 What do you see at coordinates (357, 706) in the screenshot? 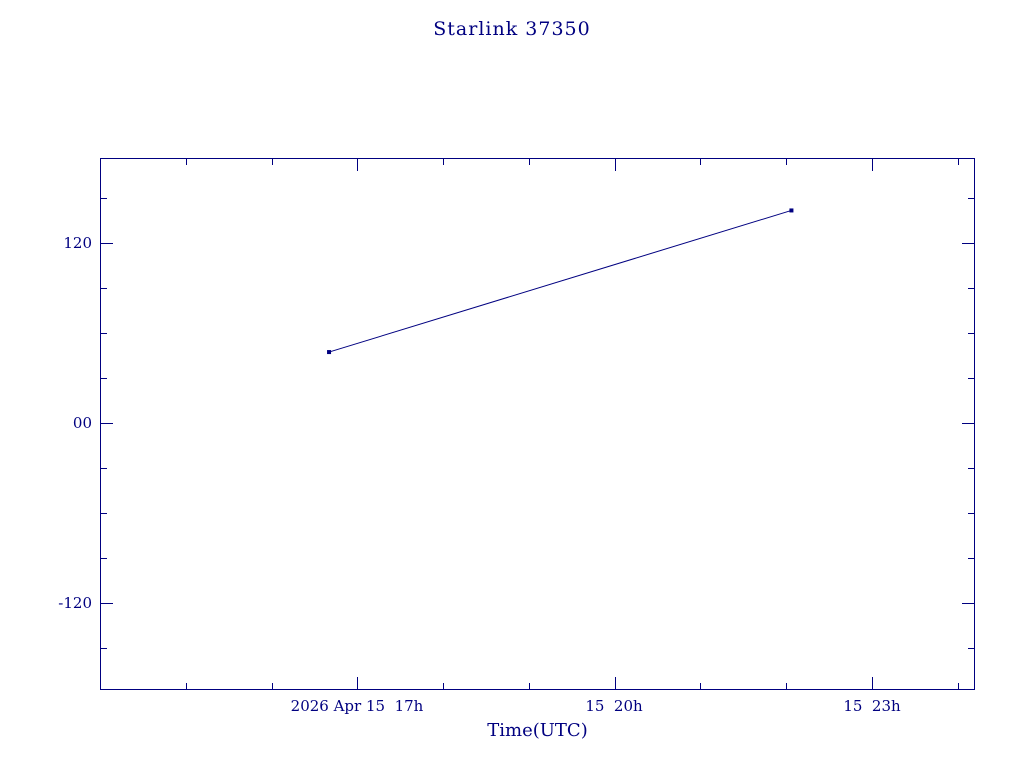
I see `x-tick-label-17h: 2026 Apr 15 17h` at bounding box center [357, 706].